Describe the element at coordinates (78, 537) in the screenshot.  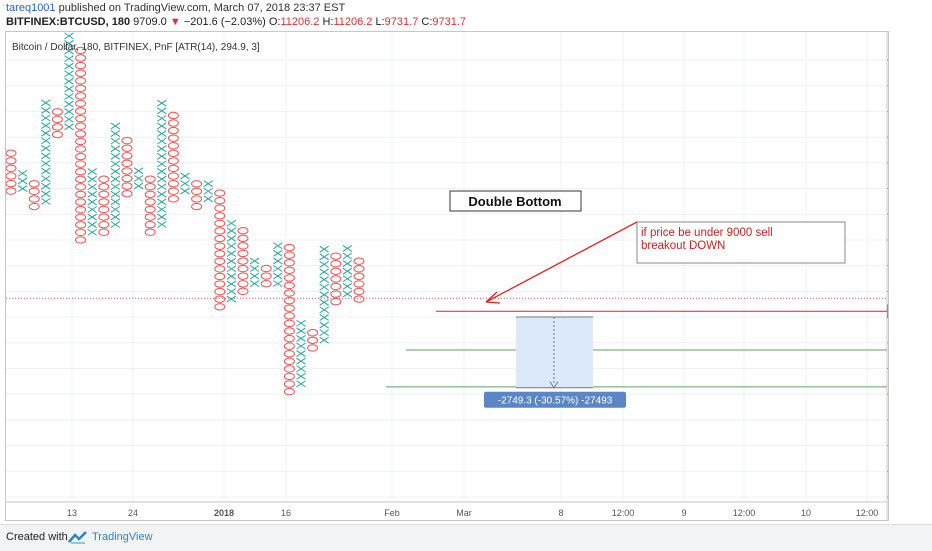
I see `tradingview-logo-icon` at that location.